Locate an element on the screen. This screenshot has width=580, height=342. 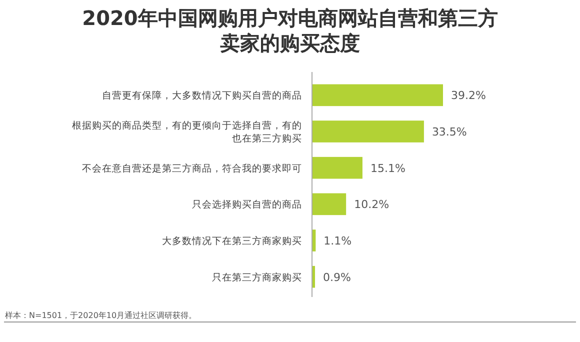
text: 样本：N=1501，于2020年10月通过社区调研获得。 is located at coordinates (101, 315).